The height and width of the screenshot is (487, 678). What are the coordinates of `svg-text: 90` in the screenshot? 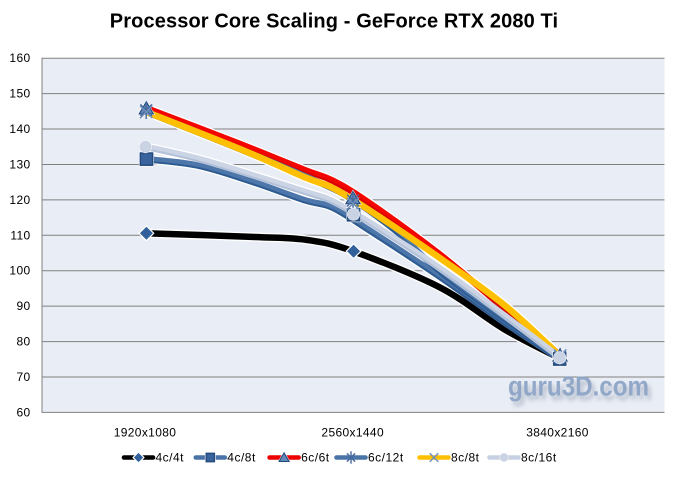 It's located at (23, 306).